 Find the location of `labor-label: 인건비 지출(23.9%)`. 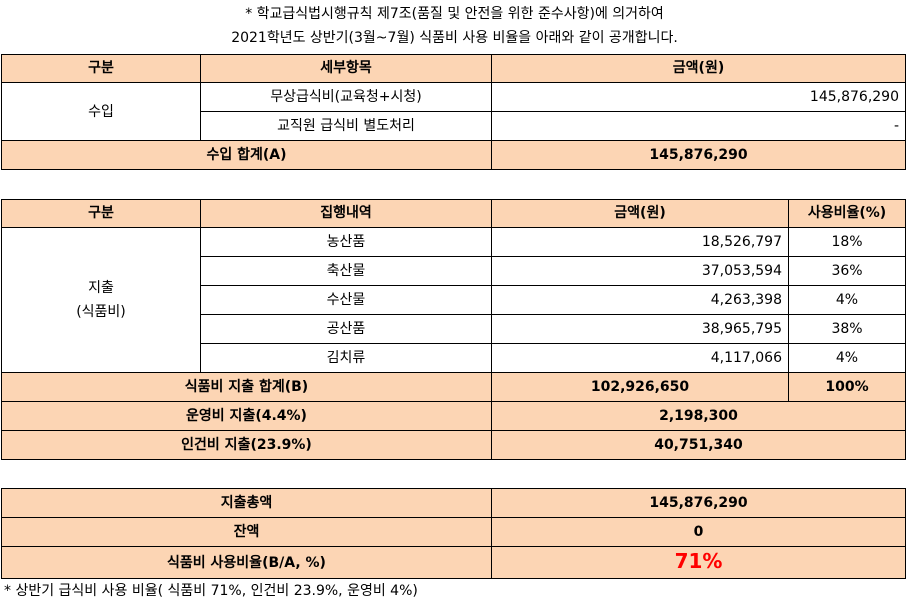

labor-label: 인건비 지출(23.9%) is located at coordinates (246, 445).